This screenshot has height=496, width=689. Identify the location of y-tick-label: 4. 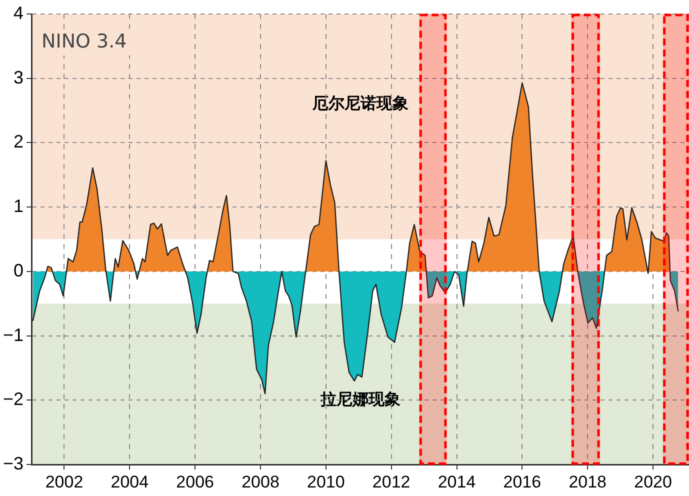
(19, 12).